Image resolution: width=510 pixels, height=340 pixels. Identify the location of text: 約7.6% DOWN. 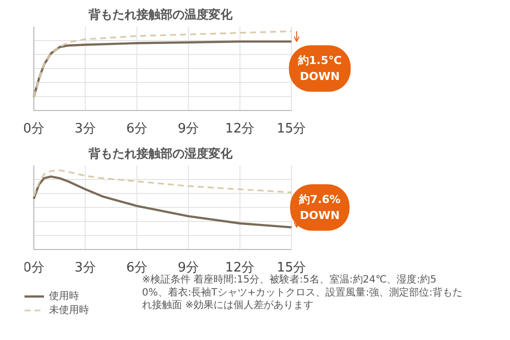
(319, 207).